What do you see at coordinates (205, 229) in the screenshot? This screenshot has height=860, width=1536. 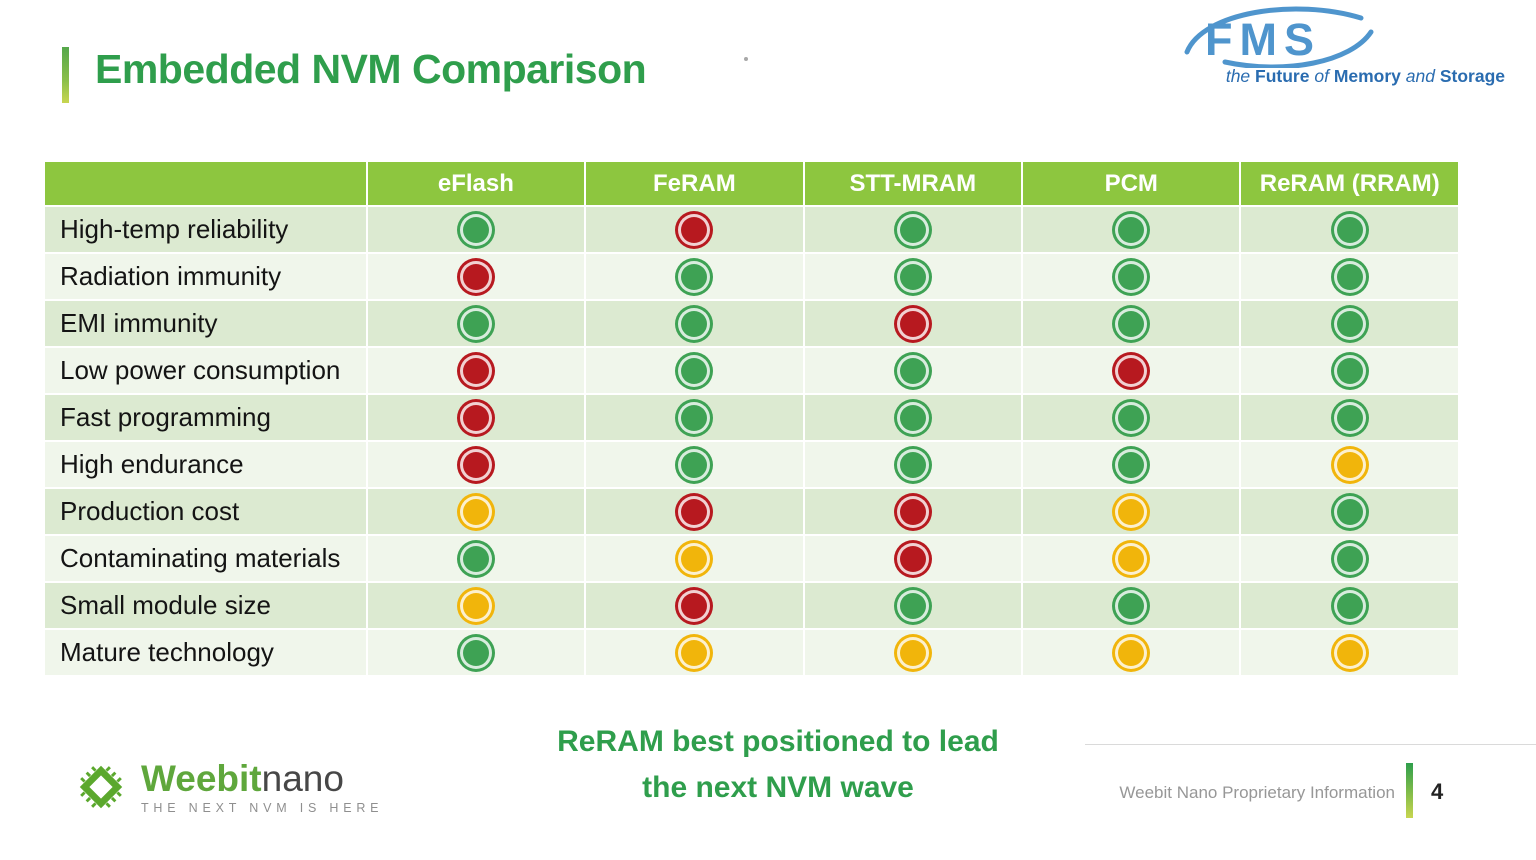 I see `row-label: High-temp reliability` at bounding box center [205, 229].